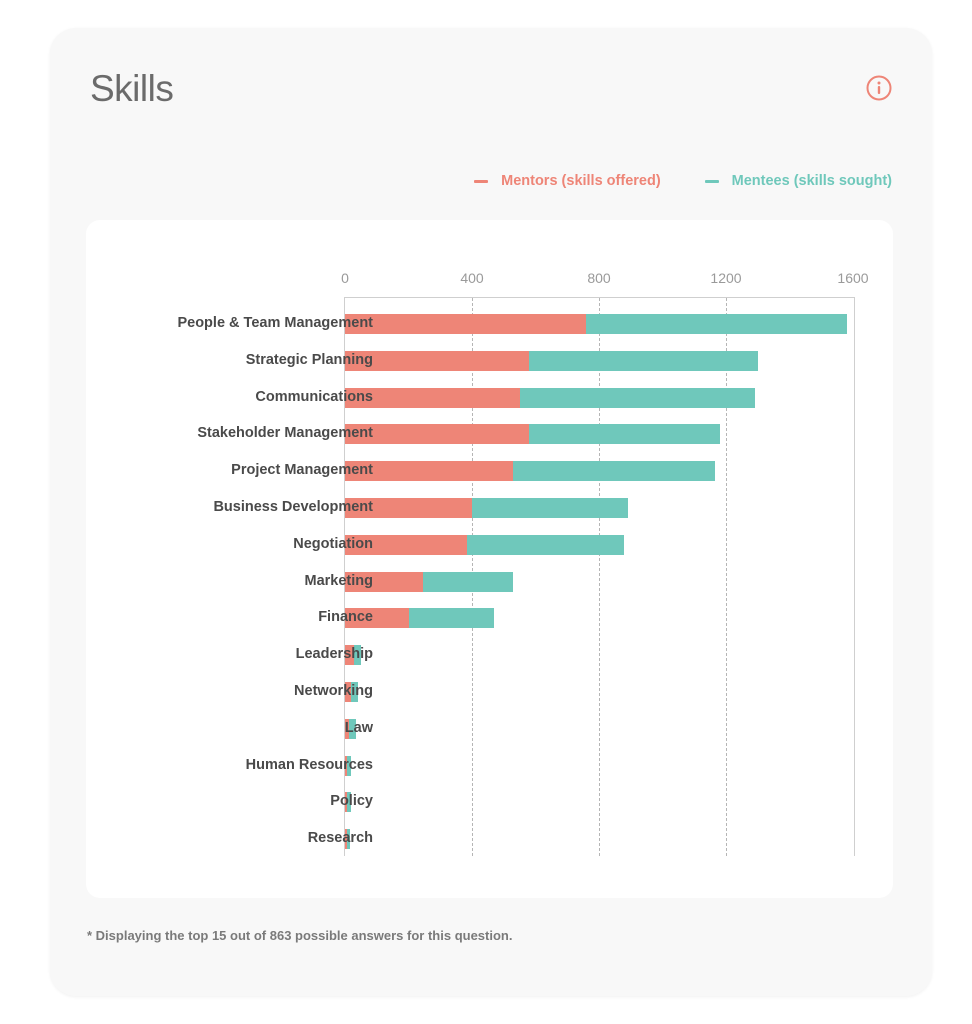 This screenshot has width=972, height=1024. Describe the element at coordinates (811, 181) in the screenshot. I see `legend-label-mentees: Mentees (skills sought)` at that location.